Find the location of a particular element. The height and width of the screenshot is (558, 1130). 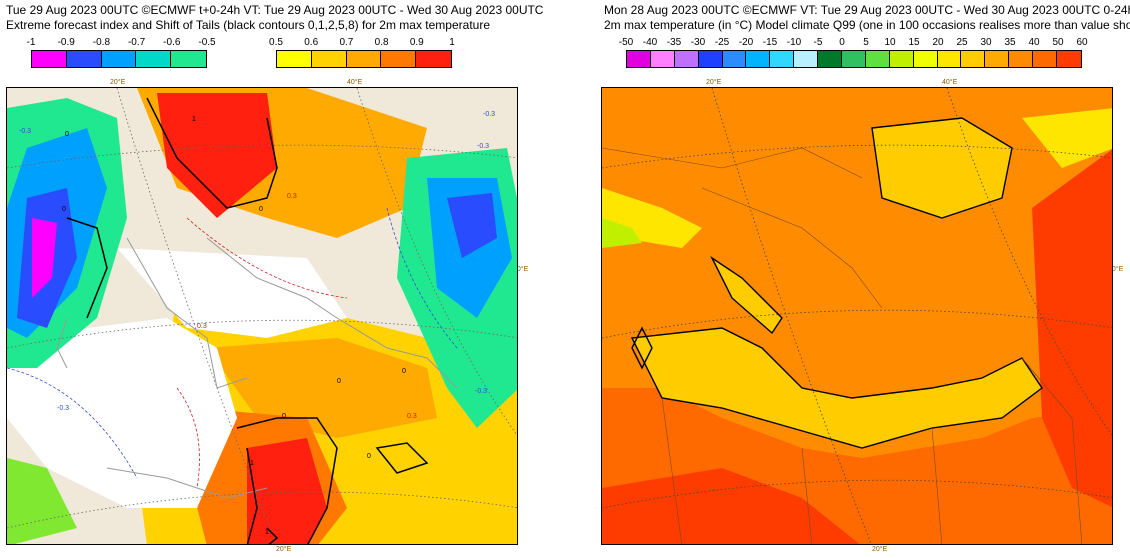

efi-warm-colorbar: 0.5 0.6 0.7 0.8 0.9 1 is located at coordinates (362, 52).